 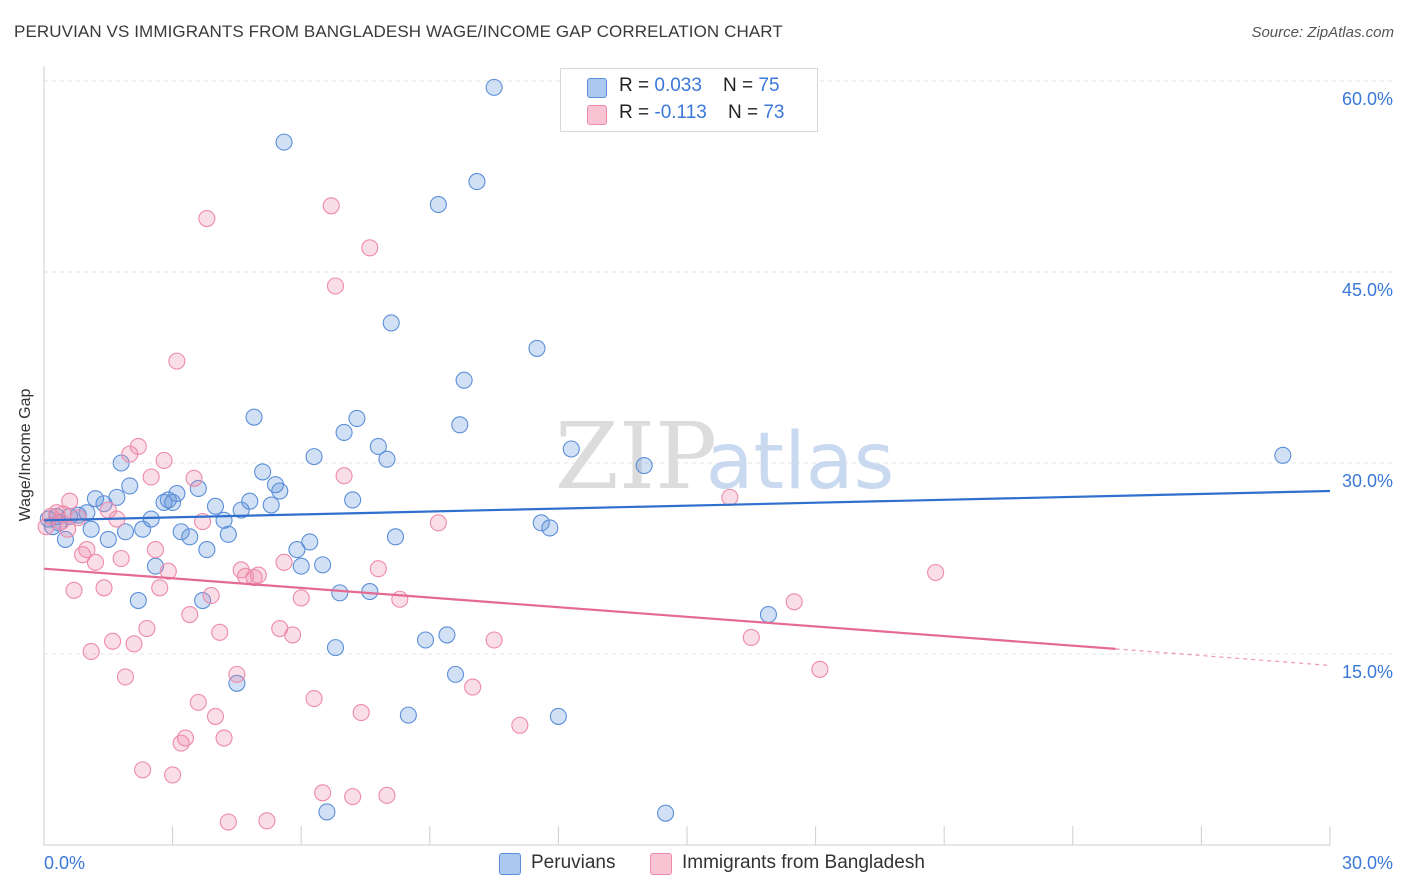 What do you see at coordinates (1367, 385) in the screenshot?
I see `y-tick-labels: 15.0% 30.0% 45.0% 60.0%` at bounding box center [1367, 385].